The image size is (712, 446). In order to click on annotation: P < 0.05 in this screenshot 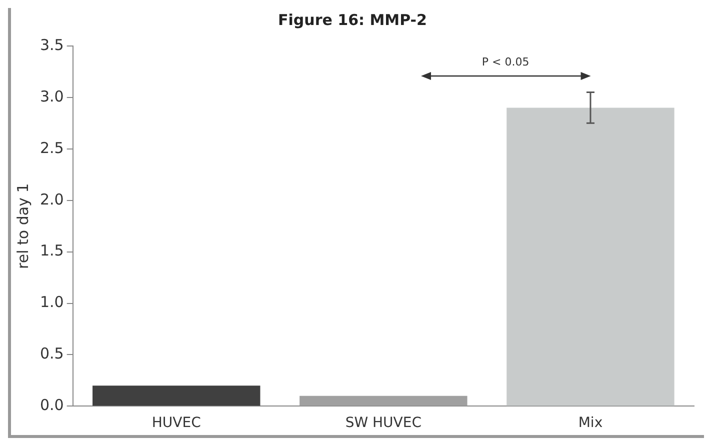, I will do `click(506, 61)`.